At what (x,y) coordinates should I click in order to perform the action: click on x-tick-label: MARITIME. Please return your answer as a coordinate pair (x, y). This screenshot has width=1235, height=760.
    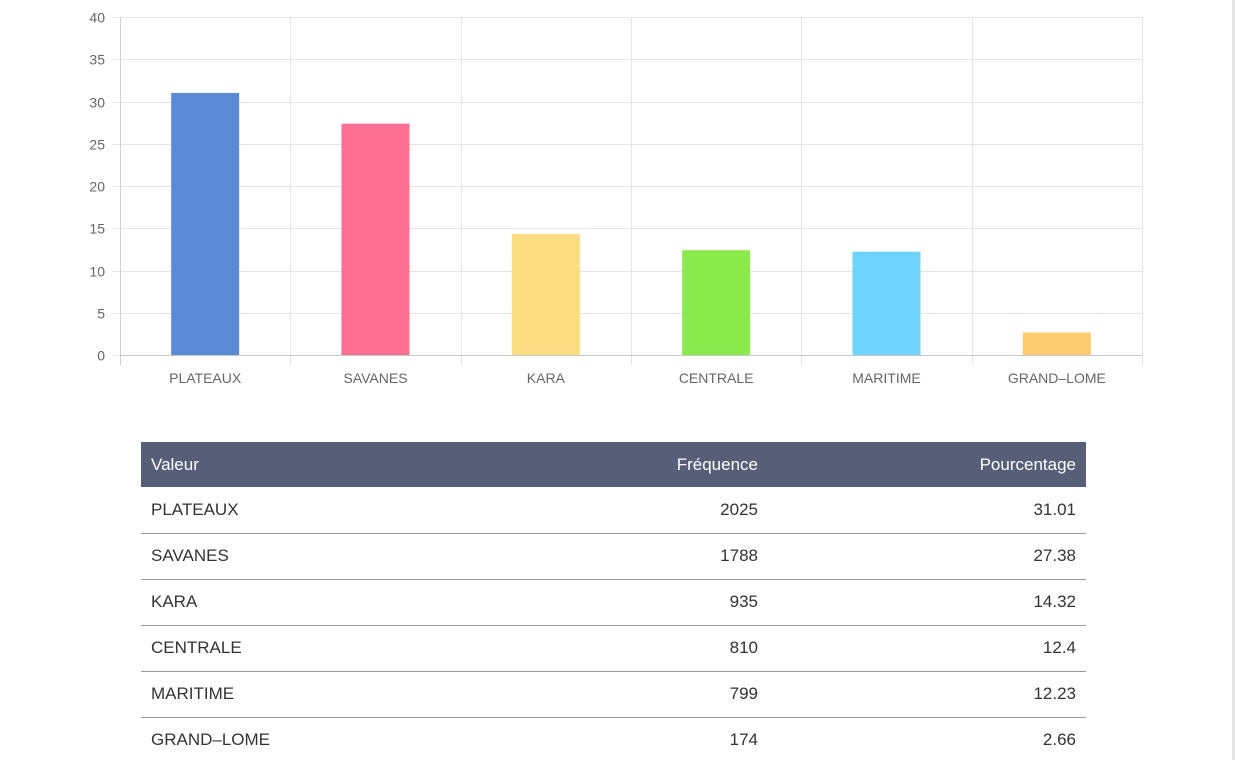
    Looking at the image, I should click on (886, 378).